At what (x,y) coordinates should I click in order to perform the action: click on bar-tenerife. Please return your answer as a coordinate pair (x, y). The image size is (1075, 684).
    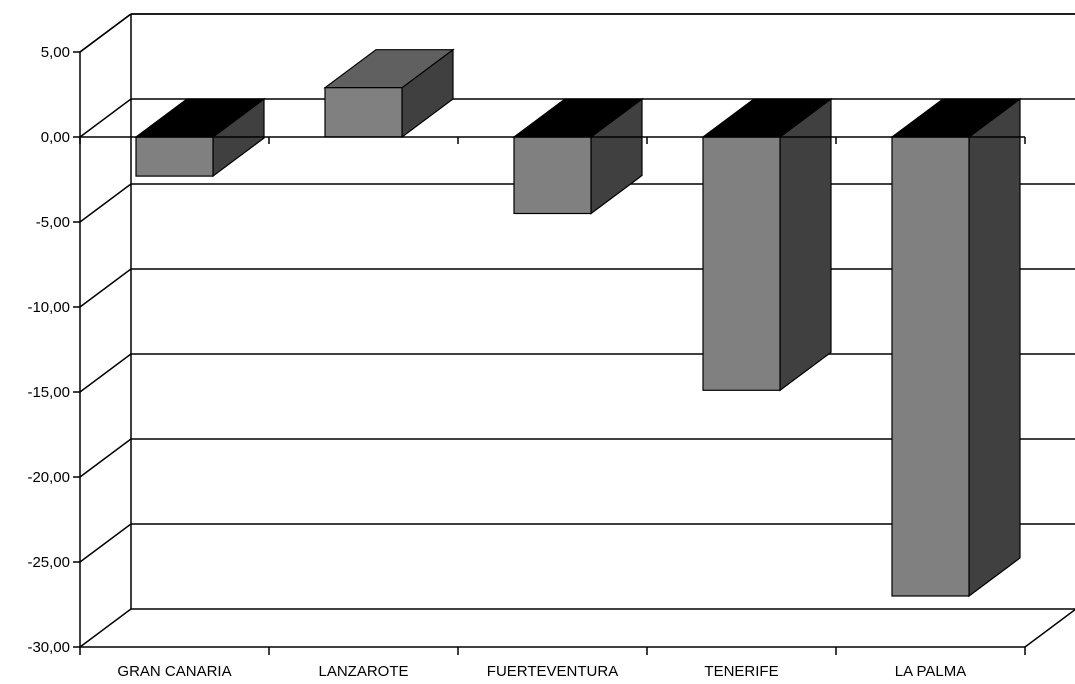
    Looking at the image, I should click on (767, 244).